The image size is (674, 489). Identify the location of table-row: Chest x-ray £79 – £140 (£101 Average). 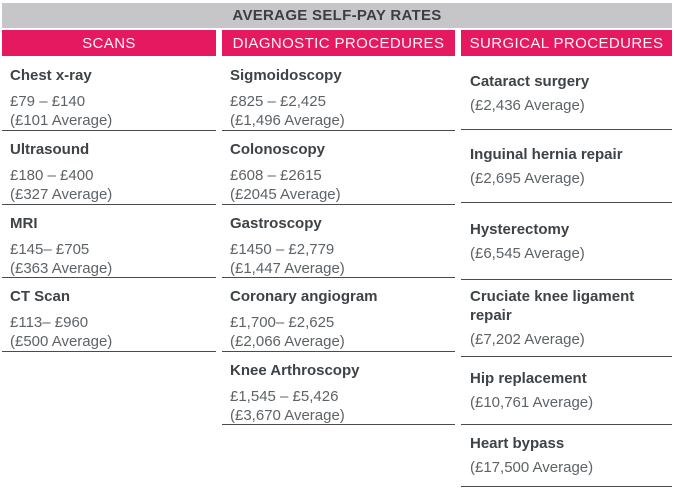
(109, 94).